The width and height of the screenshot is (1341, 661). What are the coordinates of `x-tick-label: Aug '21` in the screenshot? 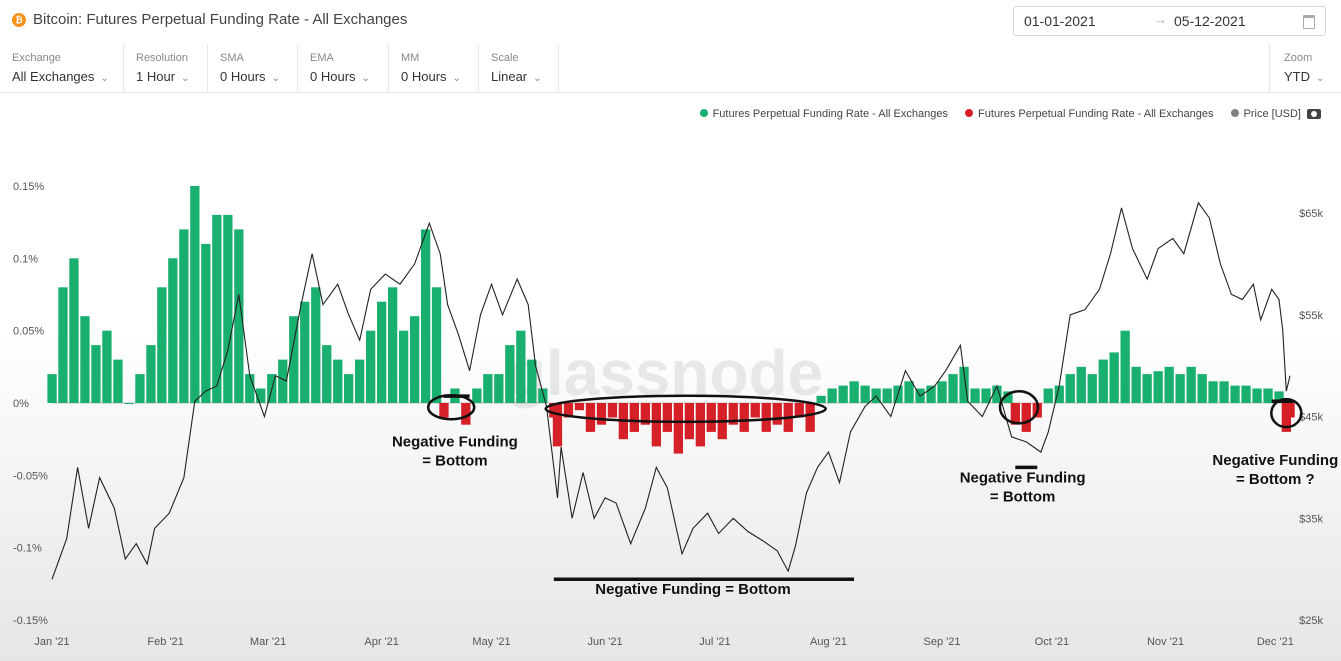 It's located at (828, 642).